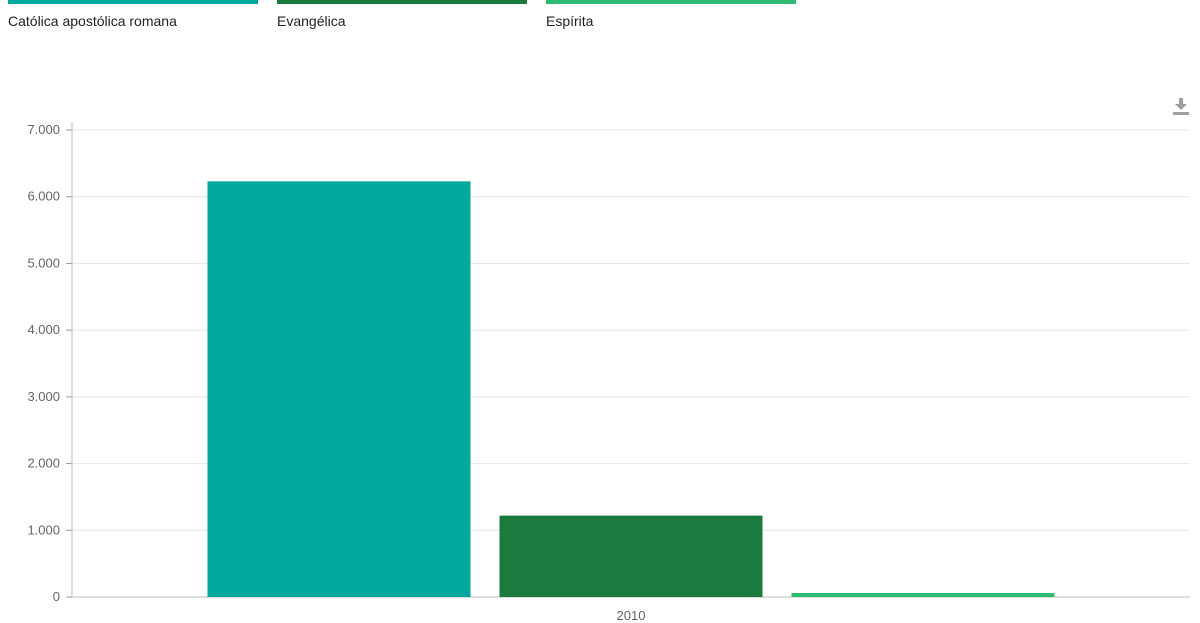  I want to click on y-tick-label: 3.000, so click(43, 396).